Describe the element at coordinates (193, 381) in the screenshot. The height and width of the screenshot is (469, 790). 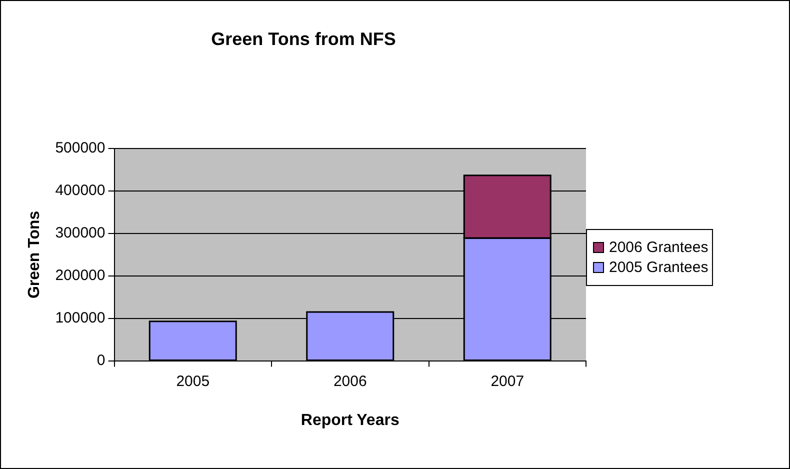
I see `x-tick-label: 2005` at that location.